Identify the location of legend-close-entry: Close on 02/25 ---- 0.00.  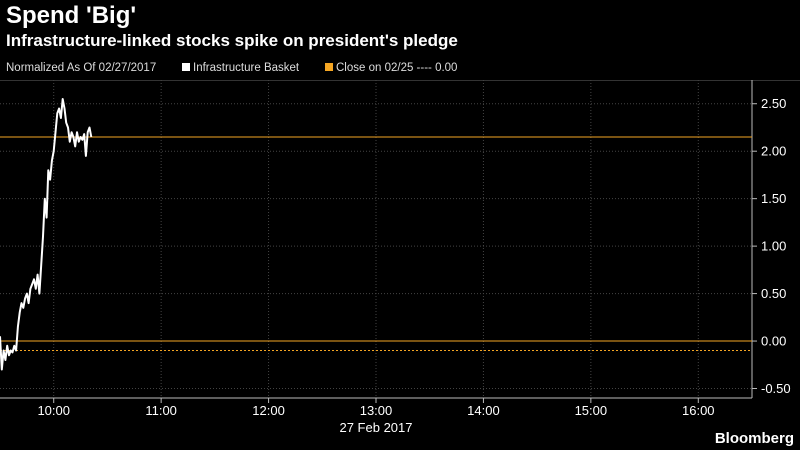
(391, 68).